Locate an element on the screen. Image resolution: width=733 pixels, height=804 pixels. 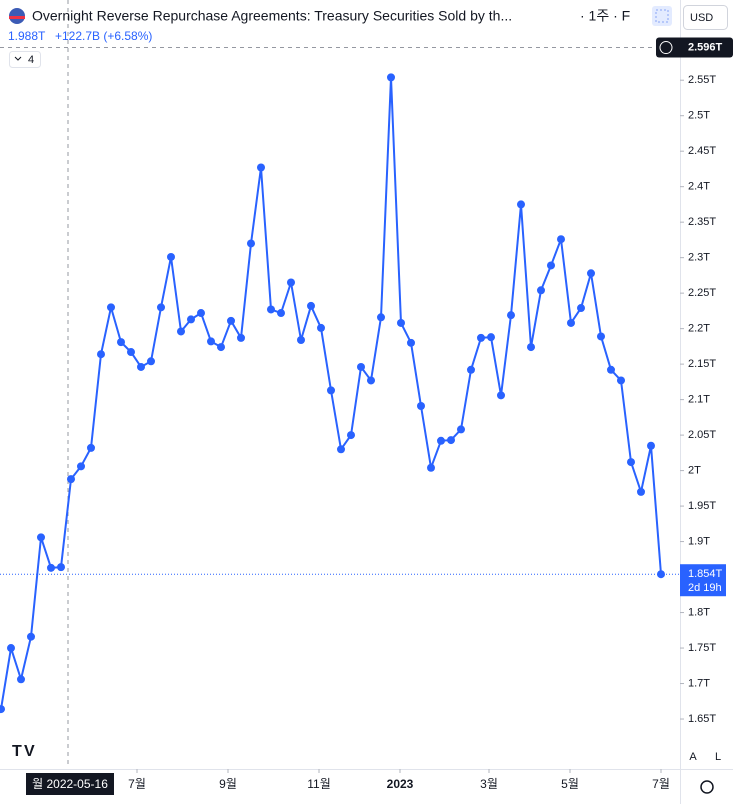
crosshair-price: 2.596T is located at coordinates (705, 47).